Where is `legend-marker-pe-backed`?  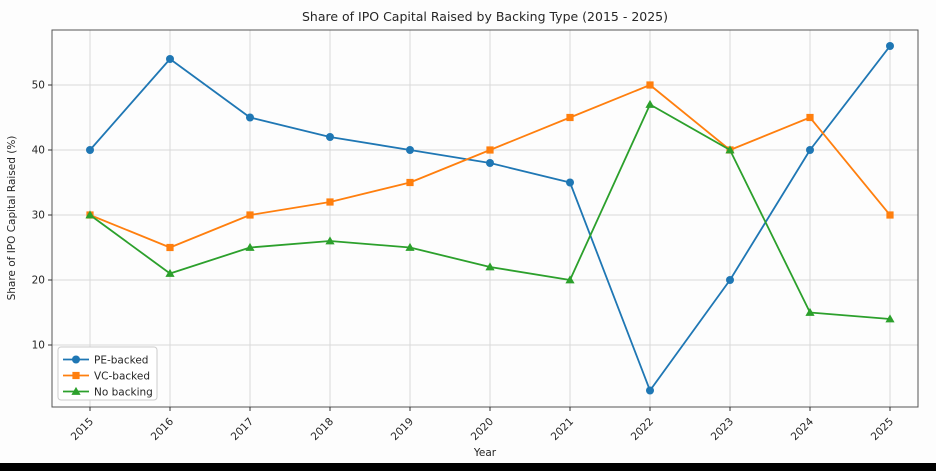
legend-marker-pe-backed is located at coordinates (76, 359).